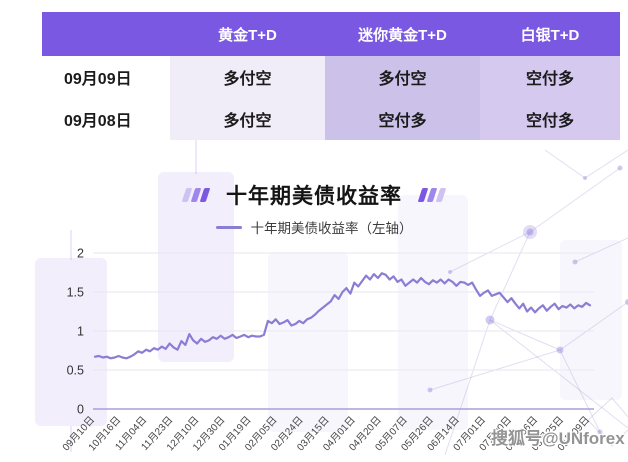 The height and width of the screenshot is (462, 628). What do you see at coordinates (365, 433) in the screenshot?
I see `x-tick-label: 04月20日` at bounding box center [365, 433].